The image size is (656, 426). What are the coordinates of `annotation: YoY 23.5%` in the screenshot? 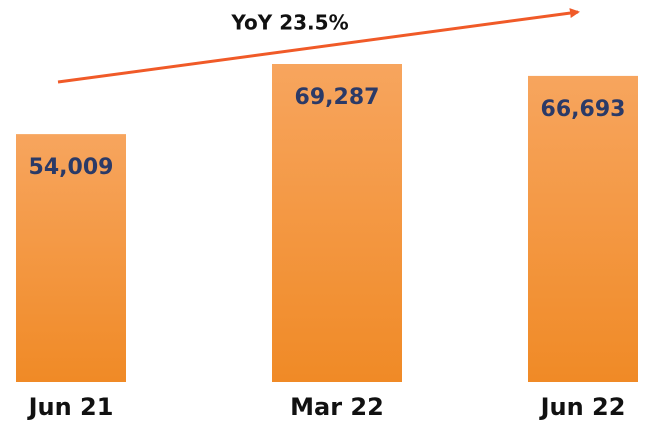 It's located at (289, 23).